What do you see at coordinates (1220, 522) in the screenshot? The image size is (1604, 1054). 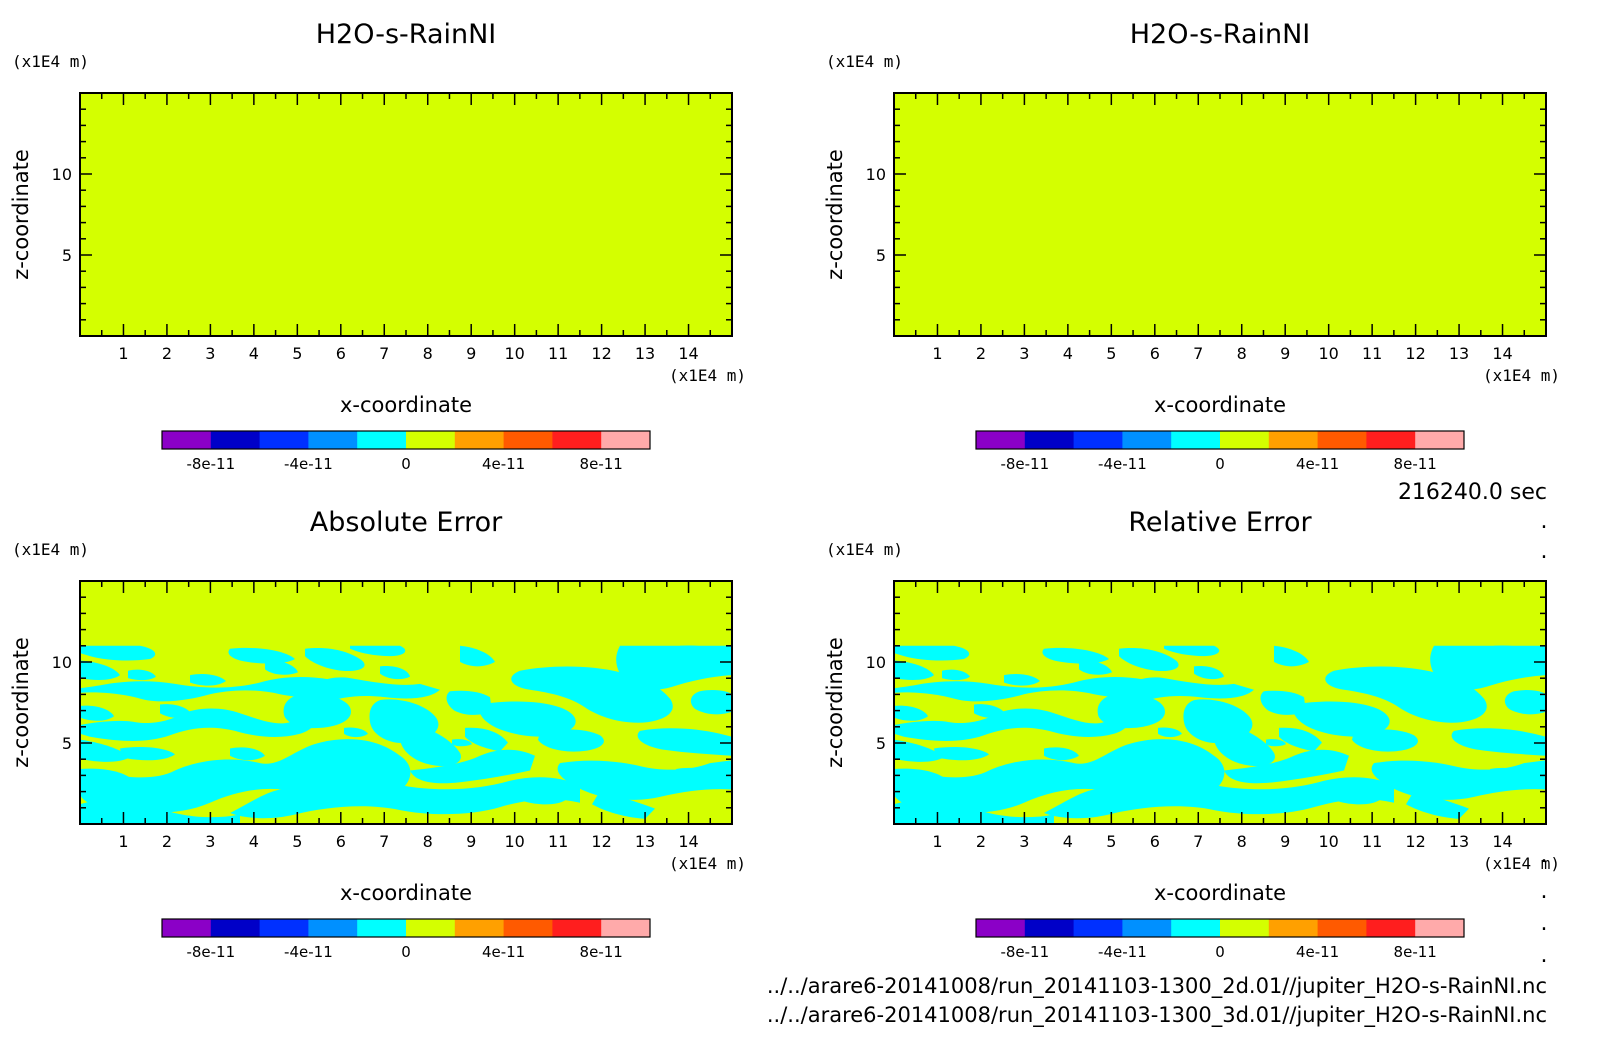 I see `panel-title: Relative Error` at bounding box center [1220, 522].